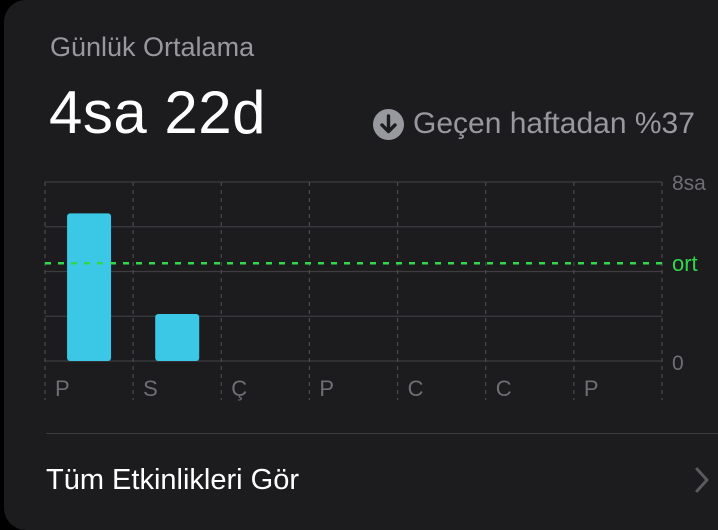 The height and width of the screenshot is (530, 718). Describe the element at coordinates (388, 124) in the screenshot. I see `arrow-down-circle-icon` at that location.